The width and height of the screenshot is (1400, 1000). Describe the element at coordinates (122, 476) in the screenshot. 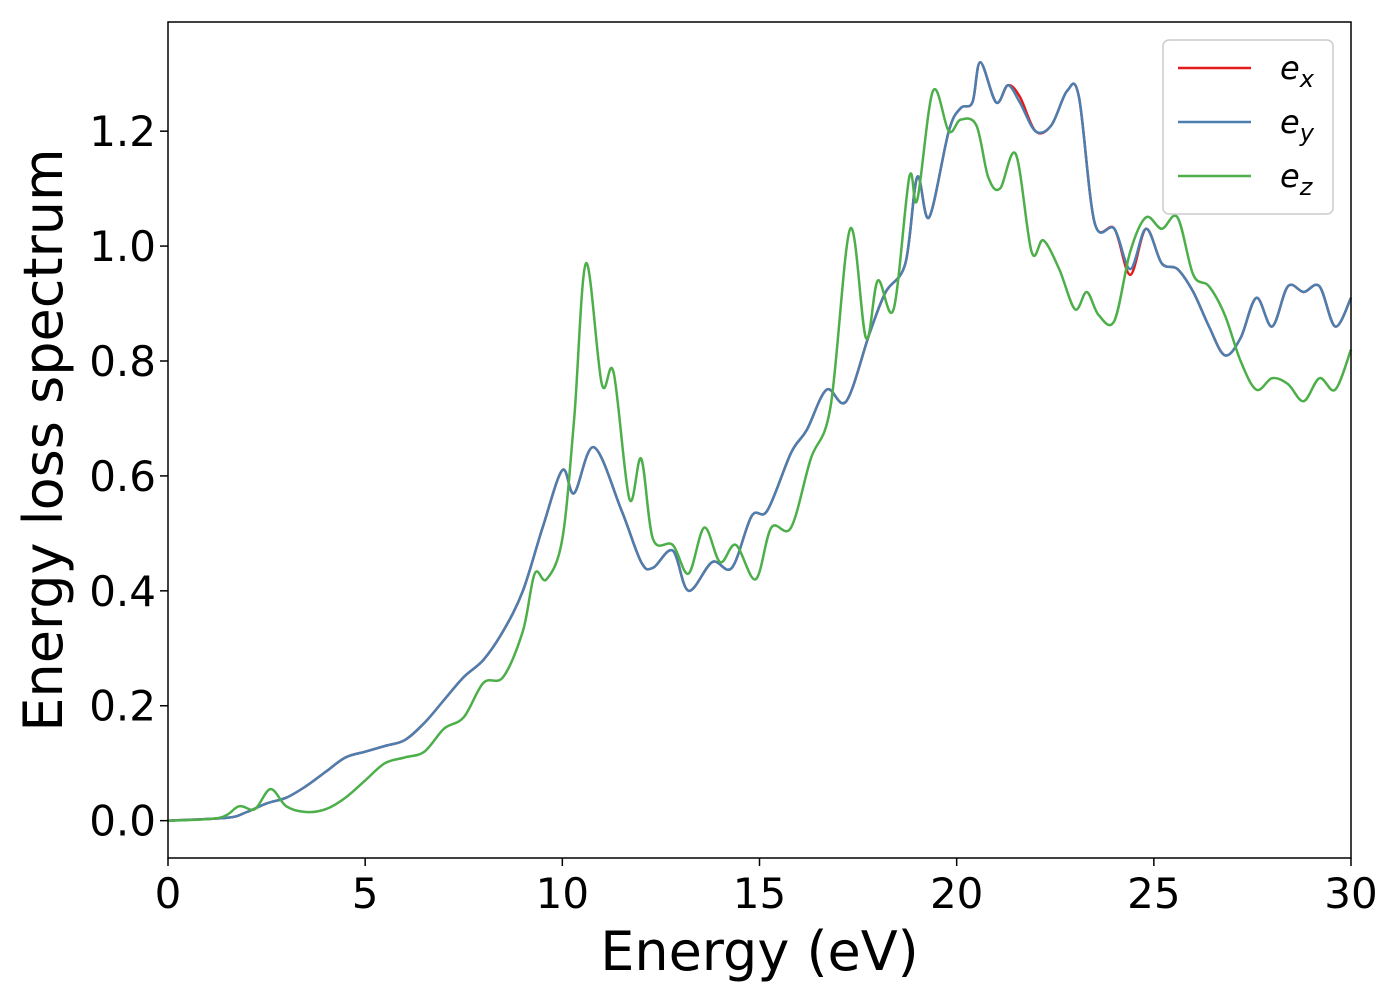

I see `y-tick-label: 0.6` at that location.